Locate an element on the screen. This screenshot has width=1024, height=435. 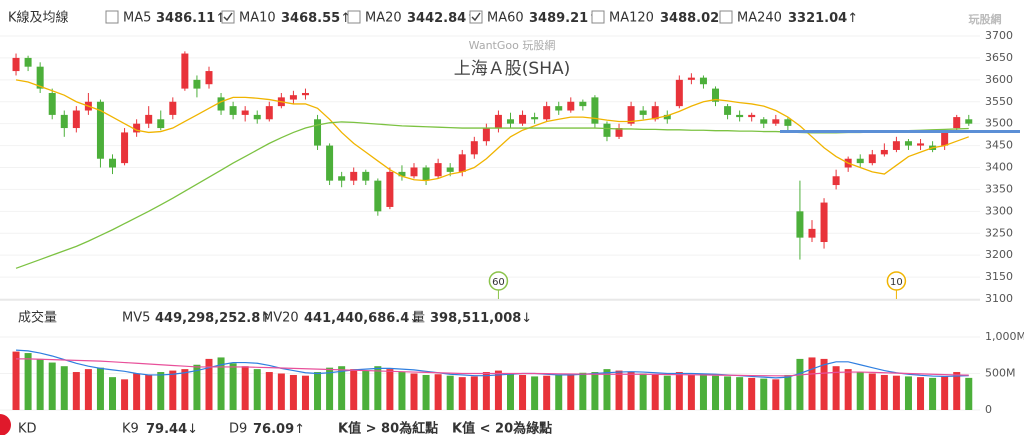
ma-value: 3321.04↑ is located at coordinates (823, 18).